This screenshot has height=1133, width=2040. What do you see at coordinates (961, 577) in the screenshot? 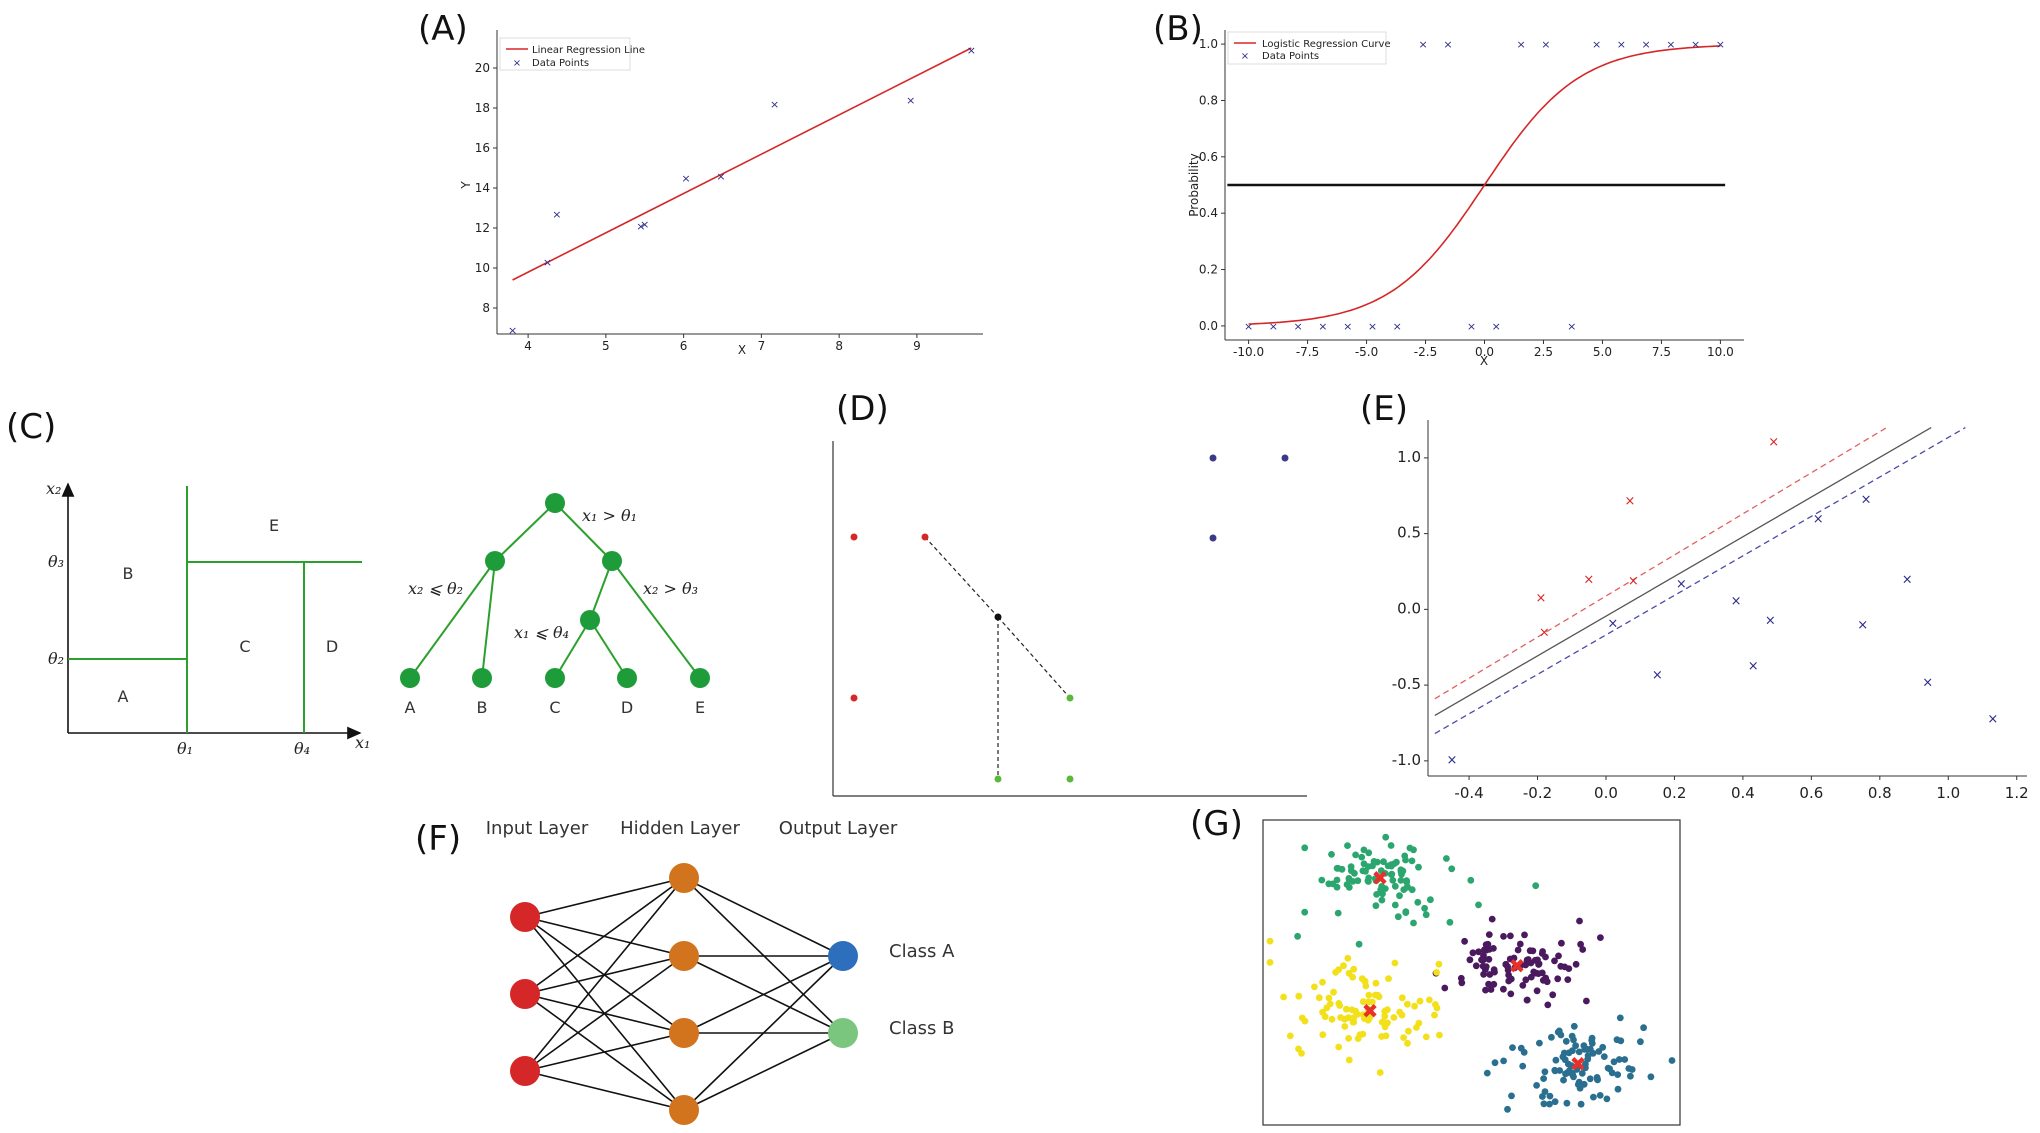
I see `distance-line` at bounding box center [961, 577].